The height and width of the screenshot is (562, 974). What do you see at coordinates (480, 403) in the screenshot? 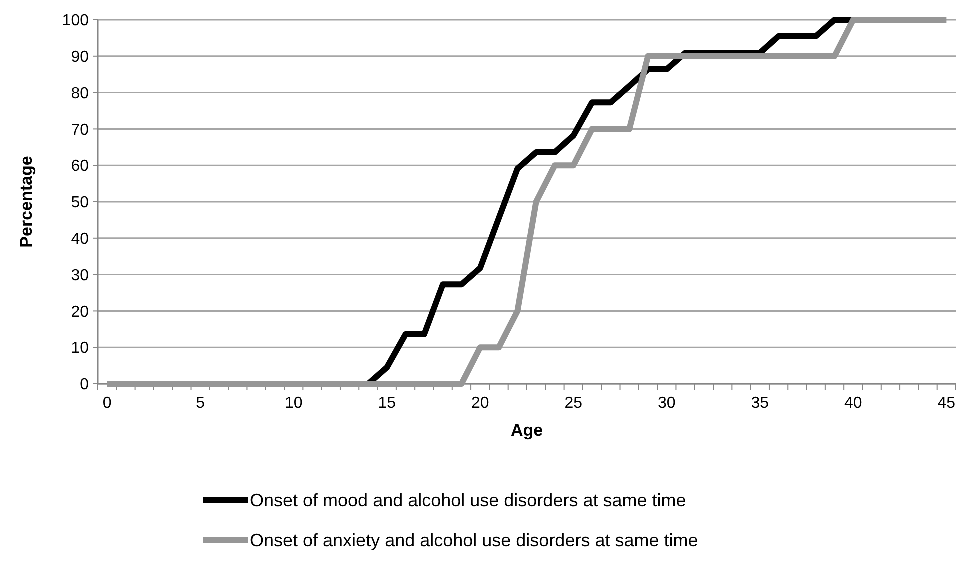
I see `x-tick-label: 20` at bounding box center [480, 403].